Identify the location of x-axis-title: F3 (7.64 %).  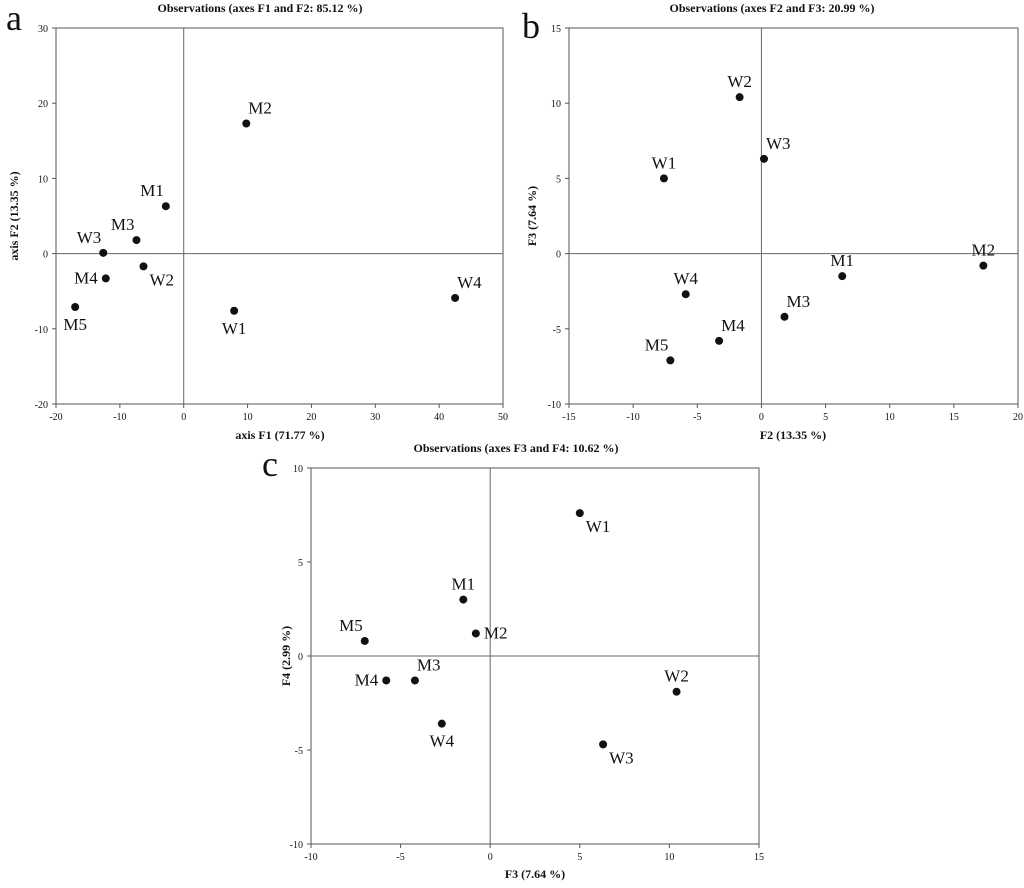
(535, 874).